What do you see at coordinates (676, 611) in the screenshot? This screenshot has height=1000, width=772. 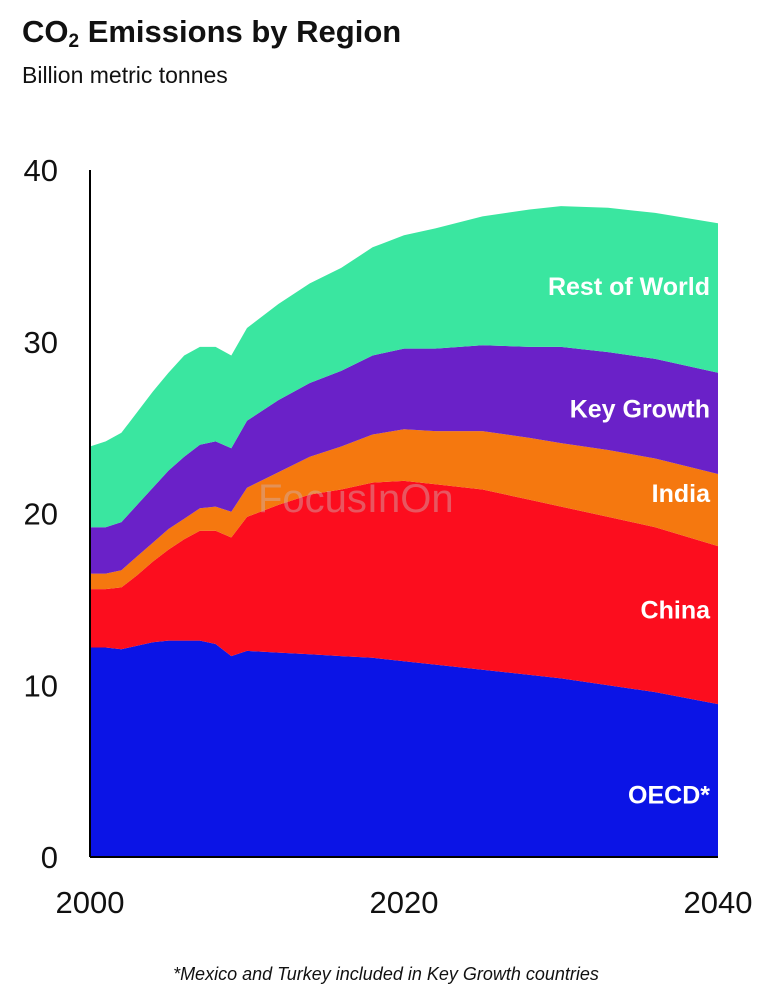 I see `series-label-china: China` at bounding box center [676, 611].